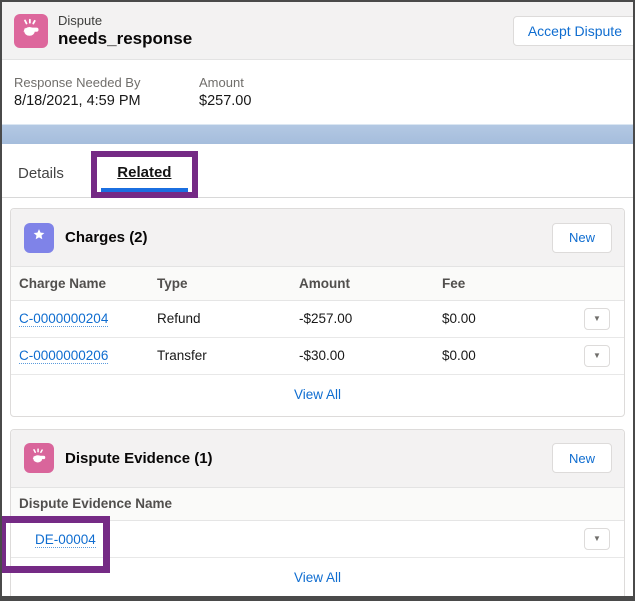  What do you see at coordinates (317, 134) in the screenshot?
I see `page-background-strip` at bounding box center [317, 134].